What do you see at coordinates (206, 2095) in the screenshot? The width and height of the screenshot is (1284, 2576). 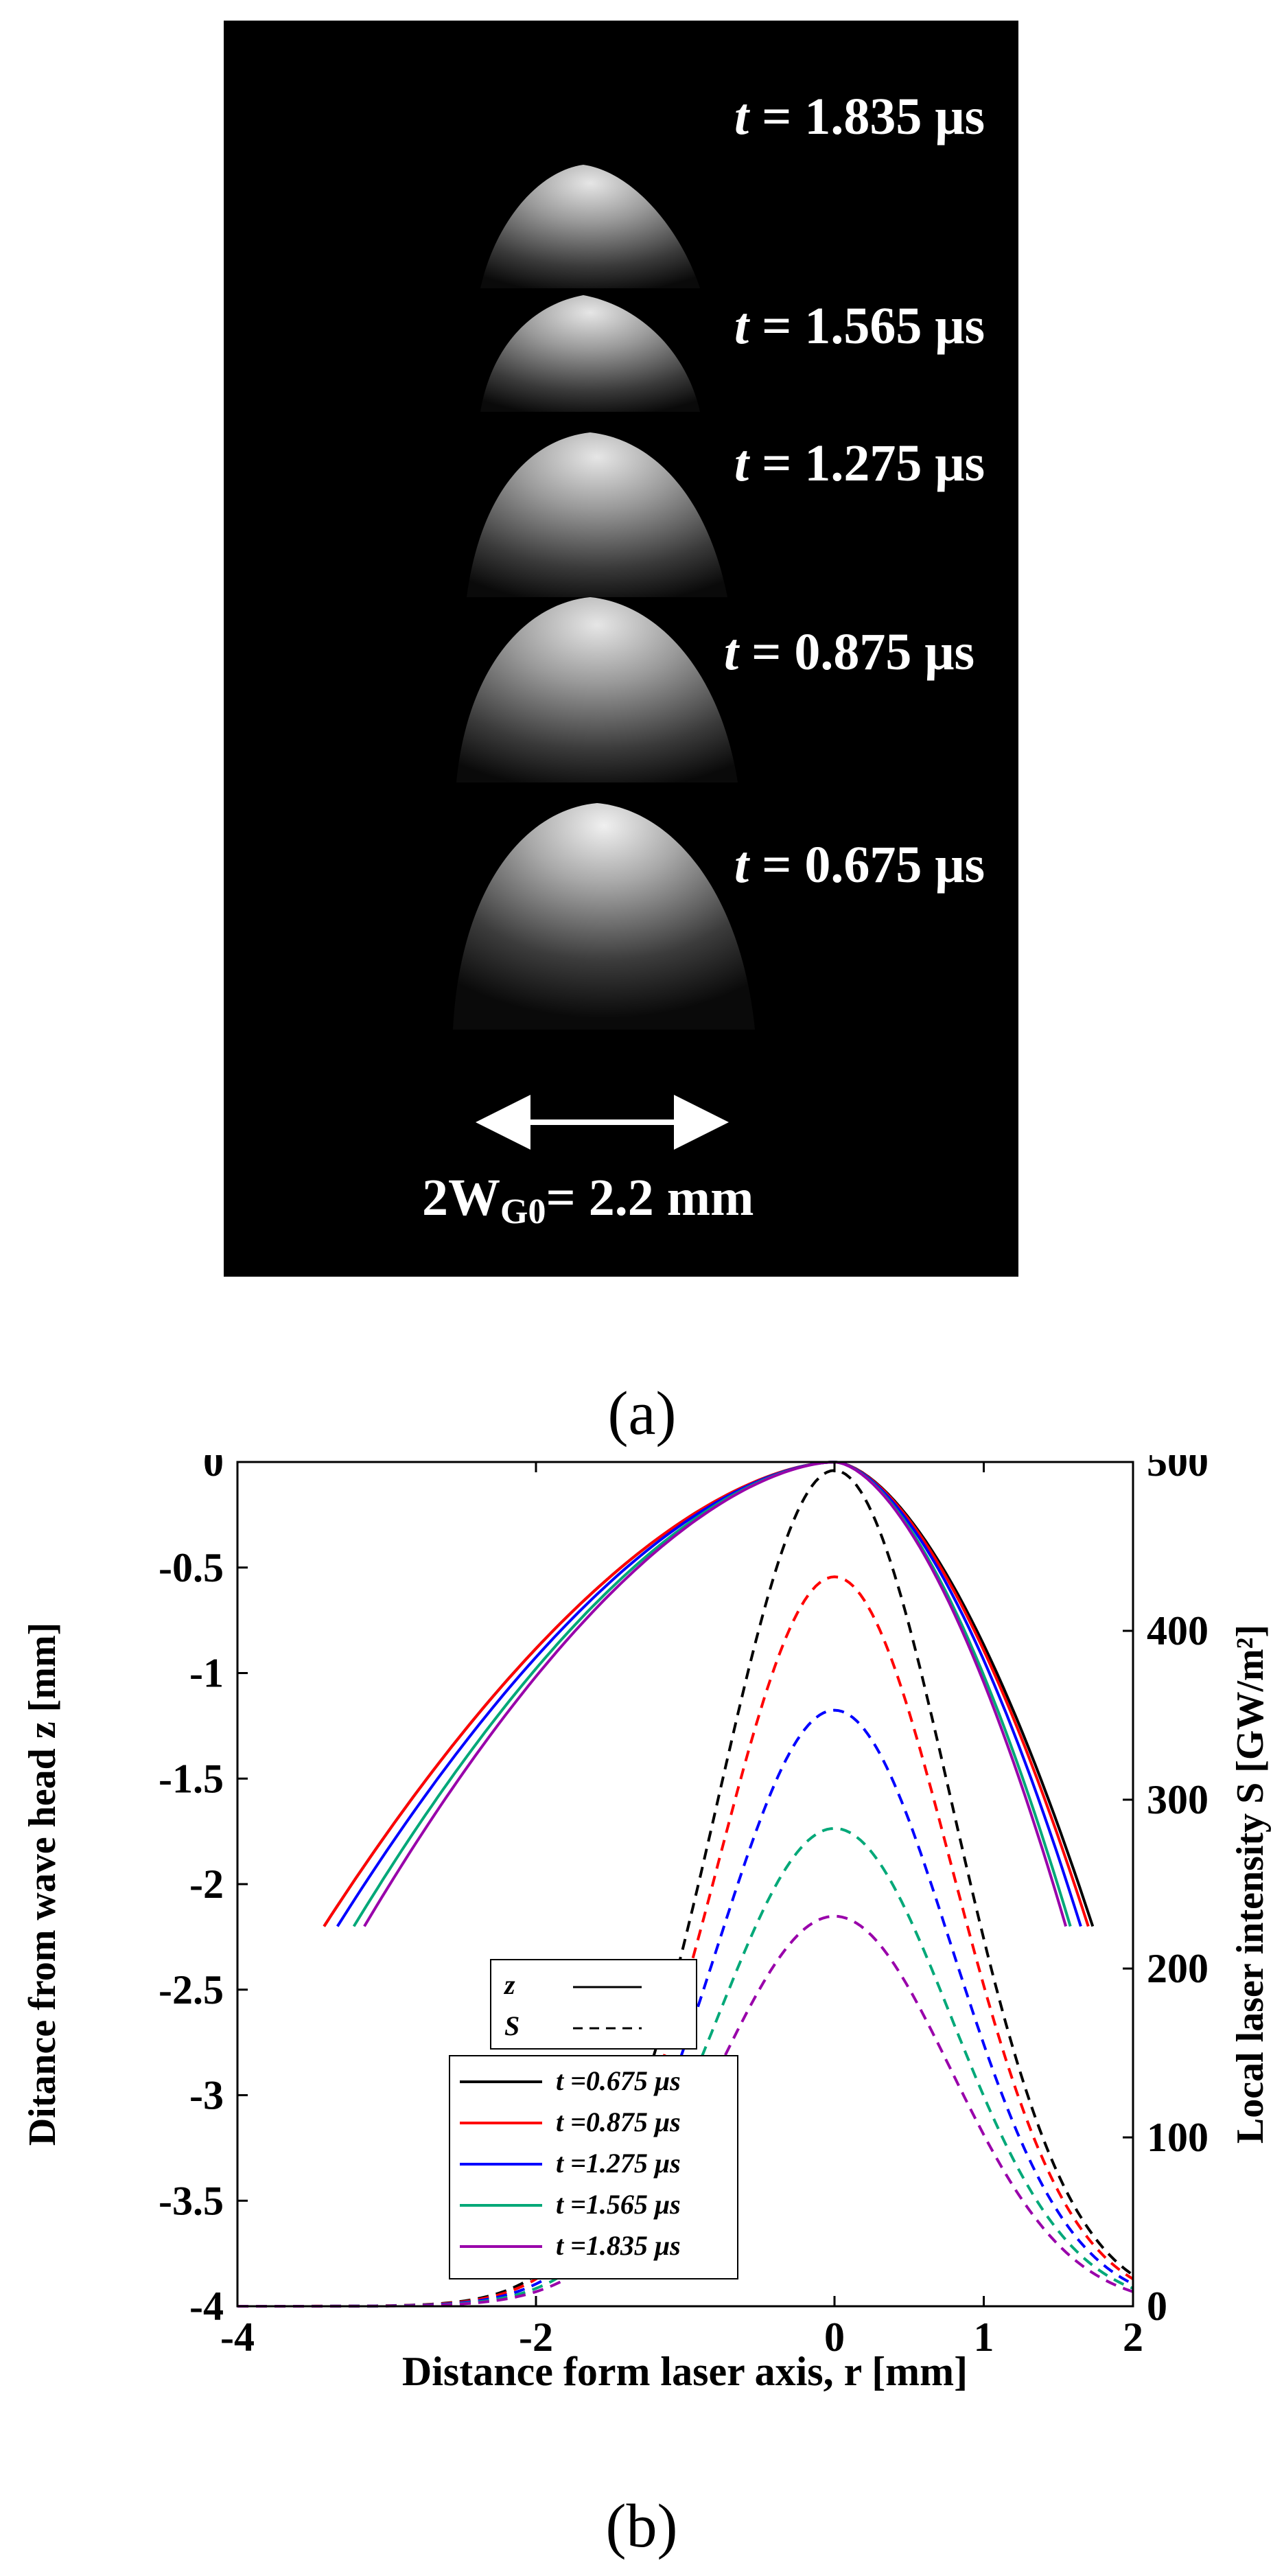 I see `y-left-tick-label: -3` at bounding box center [206, 2095].